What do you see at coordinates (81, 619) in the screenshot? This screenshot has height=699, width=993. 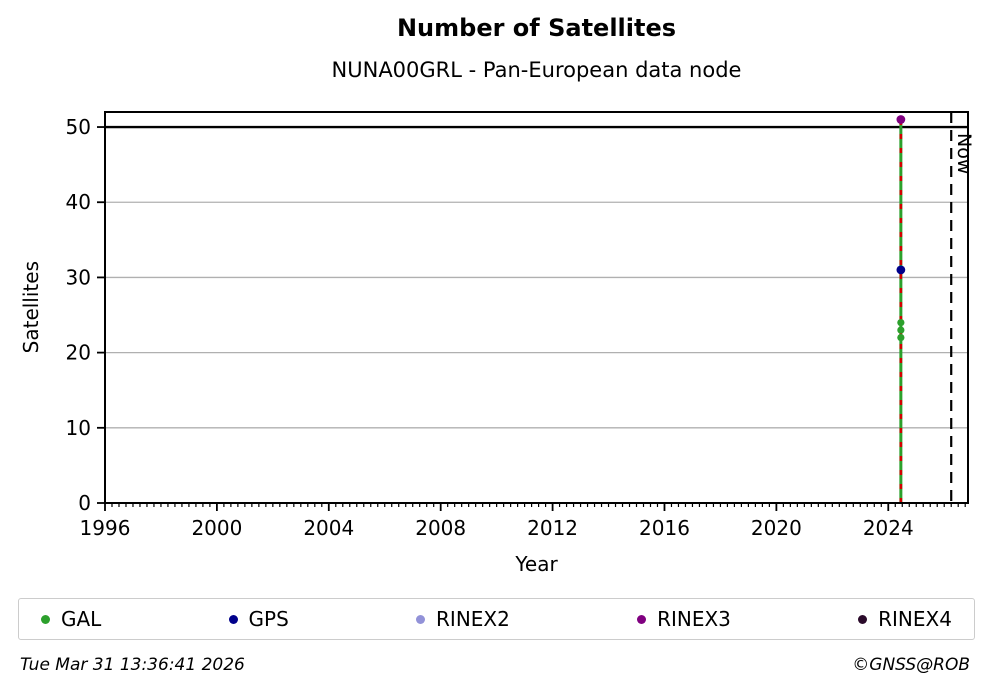 I see `legend-label-gal: GAL` at bounding box center [81, 619].